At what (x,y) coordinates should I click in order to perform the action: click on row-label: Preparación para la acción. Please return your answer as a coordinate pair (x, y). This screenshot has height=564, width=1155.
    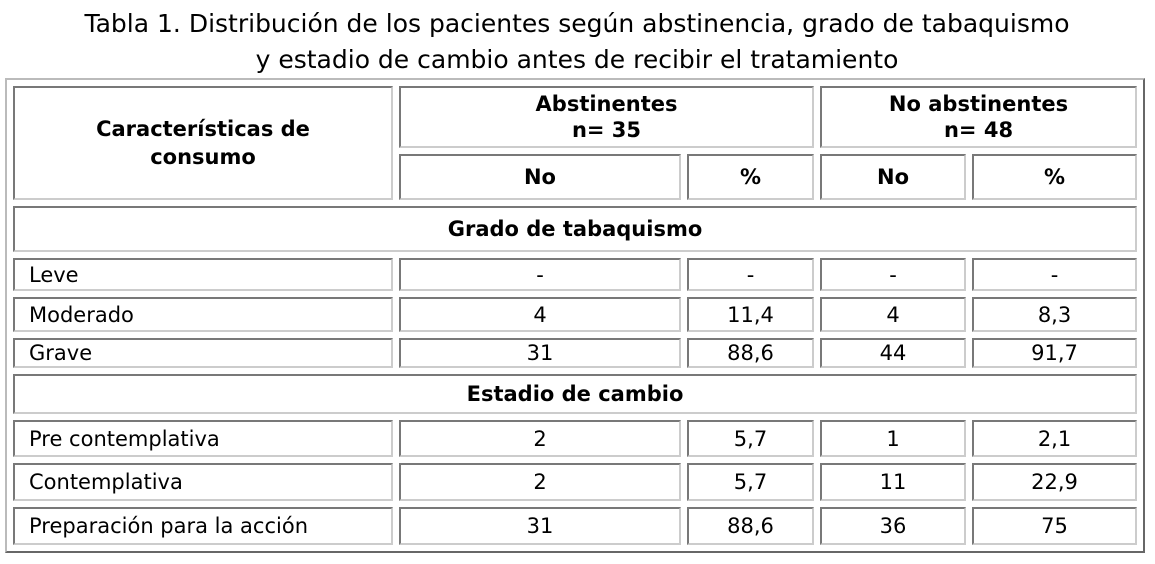
    Looking at the image, I should click on (203, 526).